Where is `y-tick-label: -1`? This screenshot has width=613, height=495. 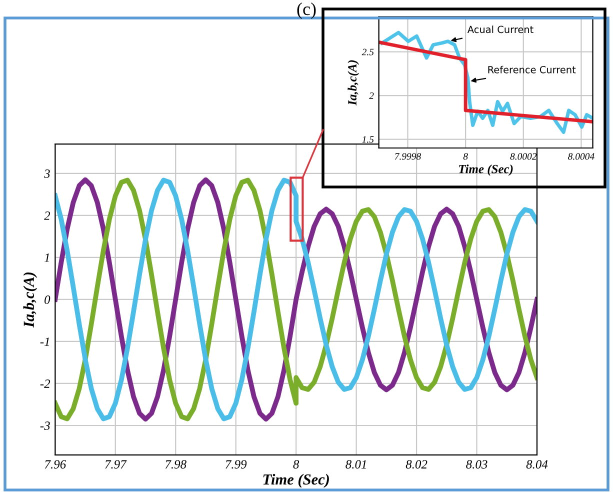 y-tick-label: -1 is located at coordinates (44, 342).